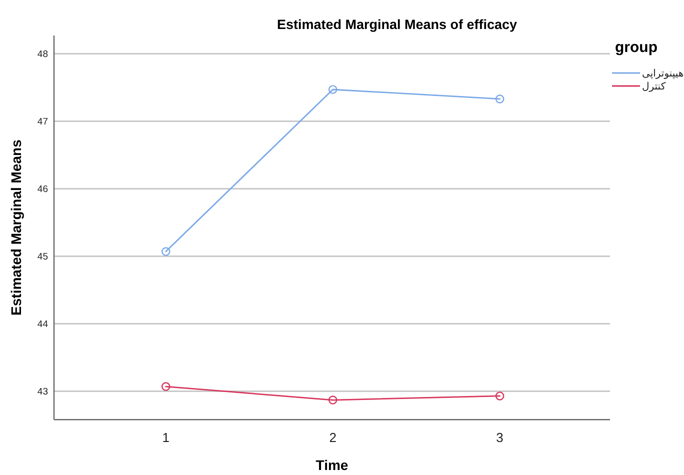 Image resolution: width=684 pixels, height=475 pixels. Describe the element at coordinates (42, 392) in the screenshot. I see `y-tick-label: 43` at that location.